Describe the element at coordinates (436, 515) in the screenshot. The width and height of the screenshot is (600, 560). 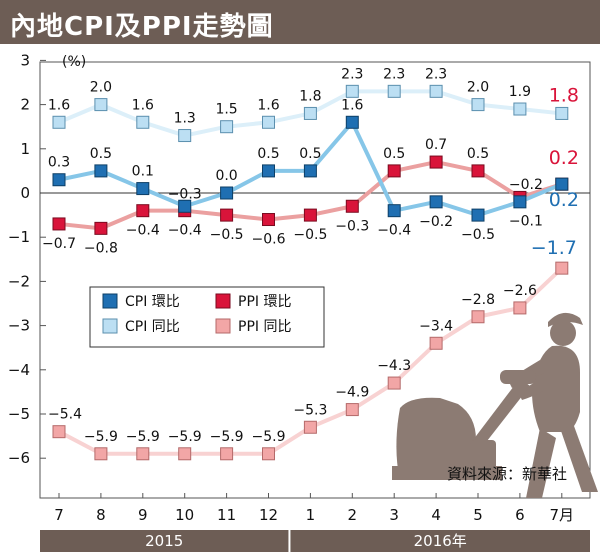
I see `x-tick-label: 4` at that location.